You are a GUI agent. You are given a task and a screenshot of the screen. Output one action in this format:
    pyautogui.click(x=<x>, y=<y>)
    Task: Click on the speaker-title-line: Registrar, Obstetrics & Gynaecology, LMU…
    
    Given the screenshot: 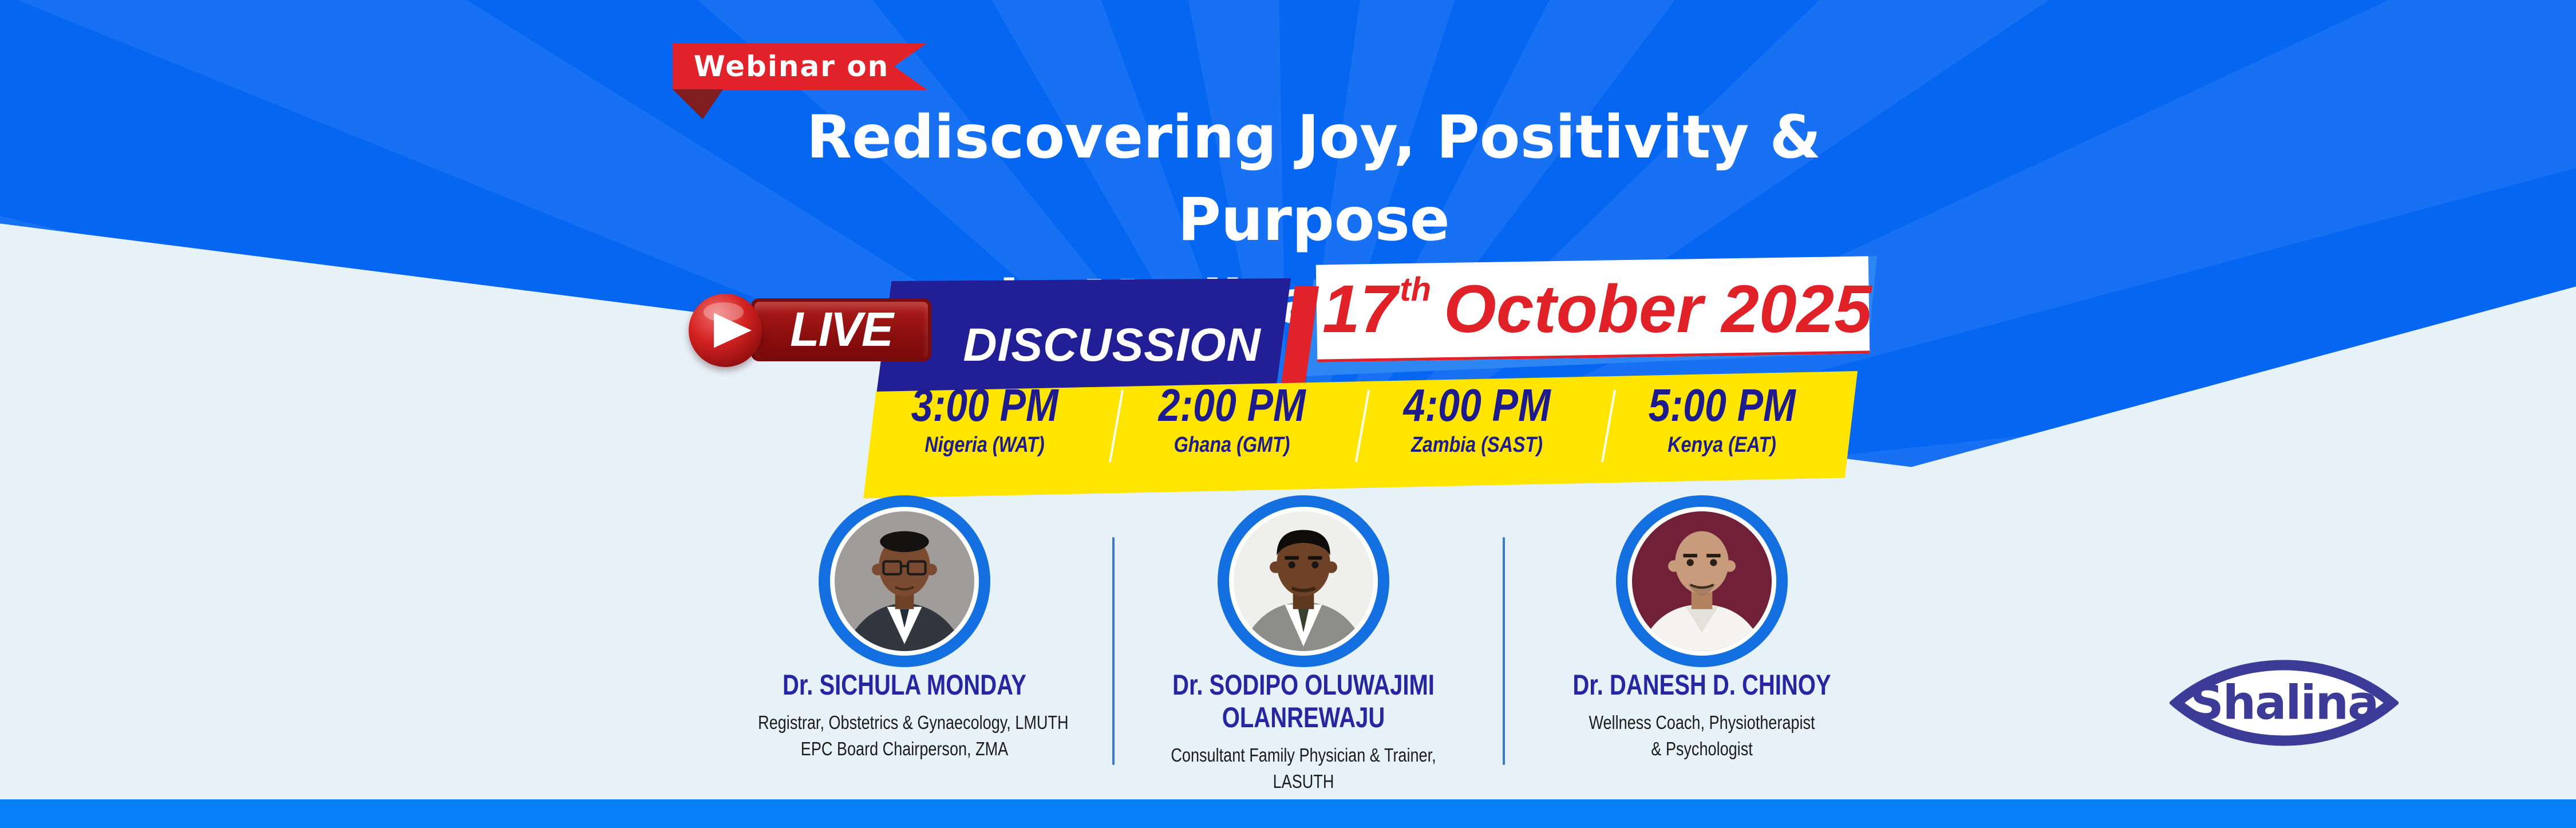 What is the action you would take?
    pyautogui.click(x=913, y=722)
    